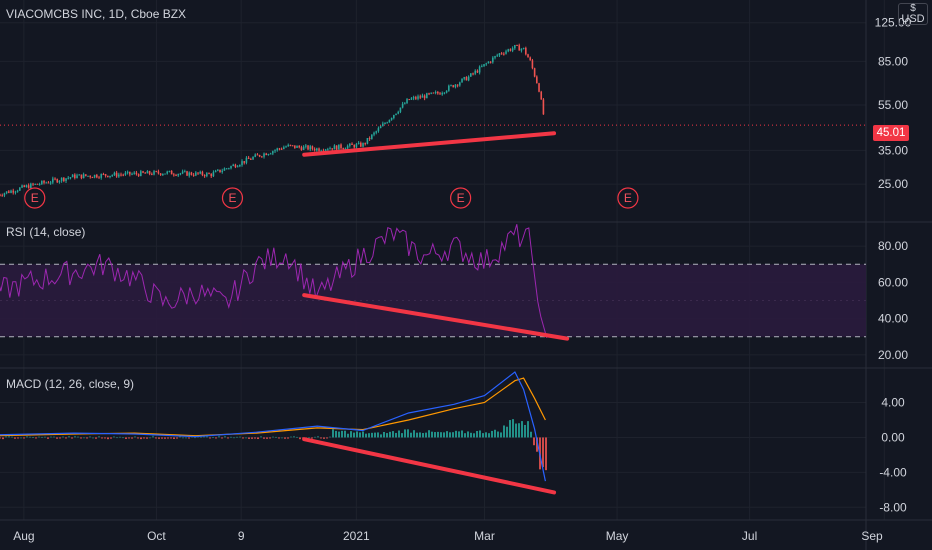  Describe the element at coordinates (156, 536) in the screenshot. I see `x-axis-tick-label: Oct` at that location.